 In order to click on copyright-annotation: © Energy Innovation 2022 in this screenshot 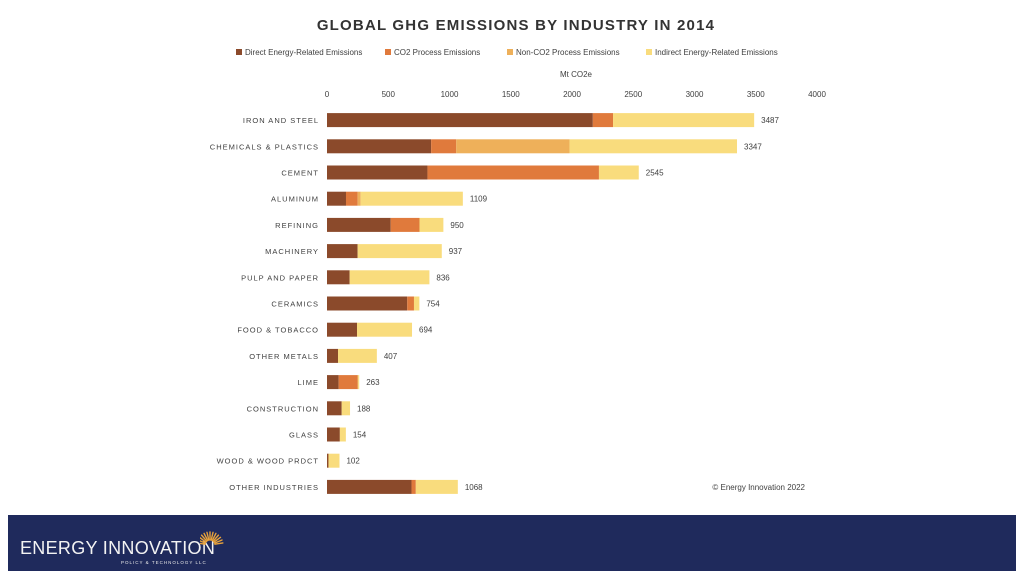, I will do `click(758, 487)`.